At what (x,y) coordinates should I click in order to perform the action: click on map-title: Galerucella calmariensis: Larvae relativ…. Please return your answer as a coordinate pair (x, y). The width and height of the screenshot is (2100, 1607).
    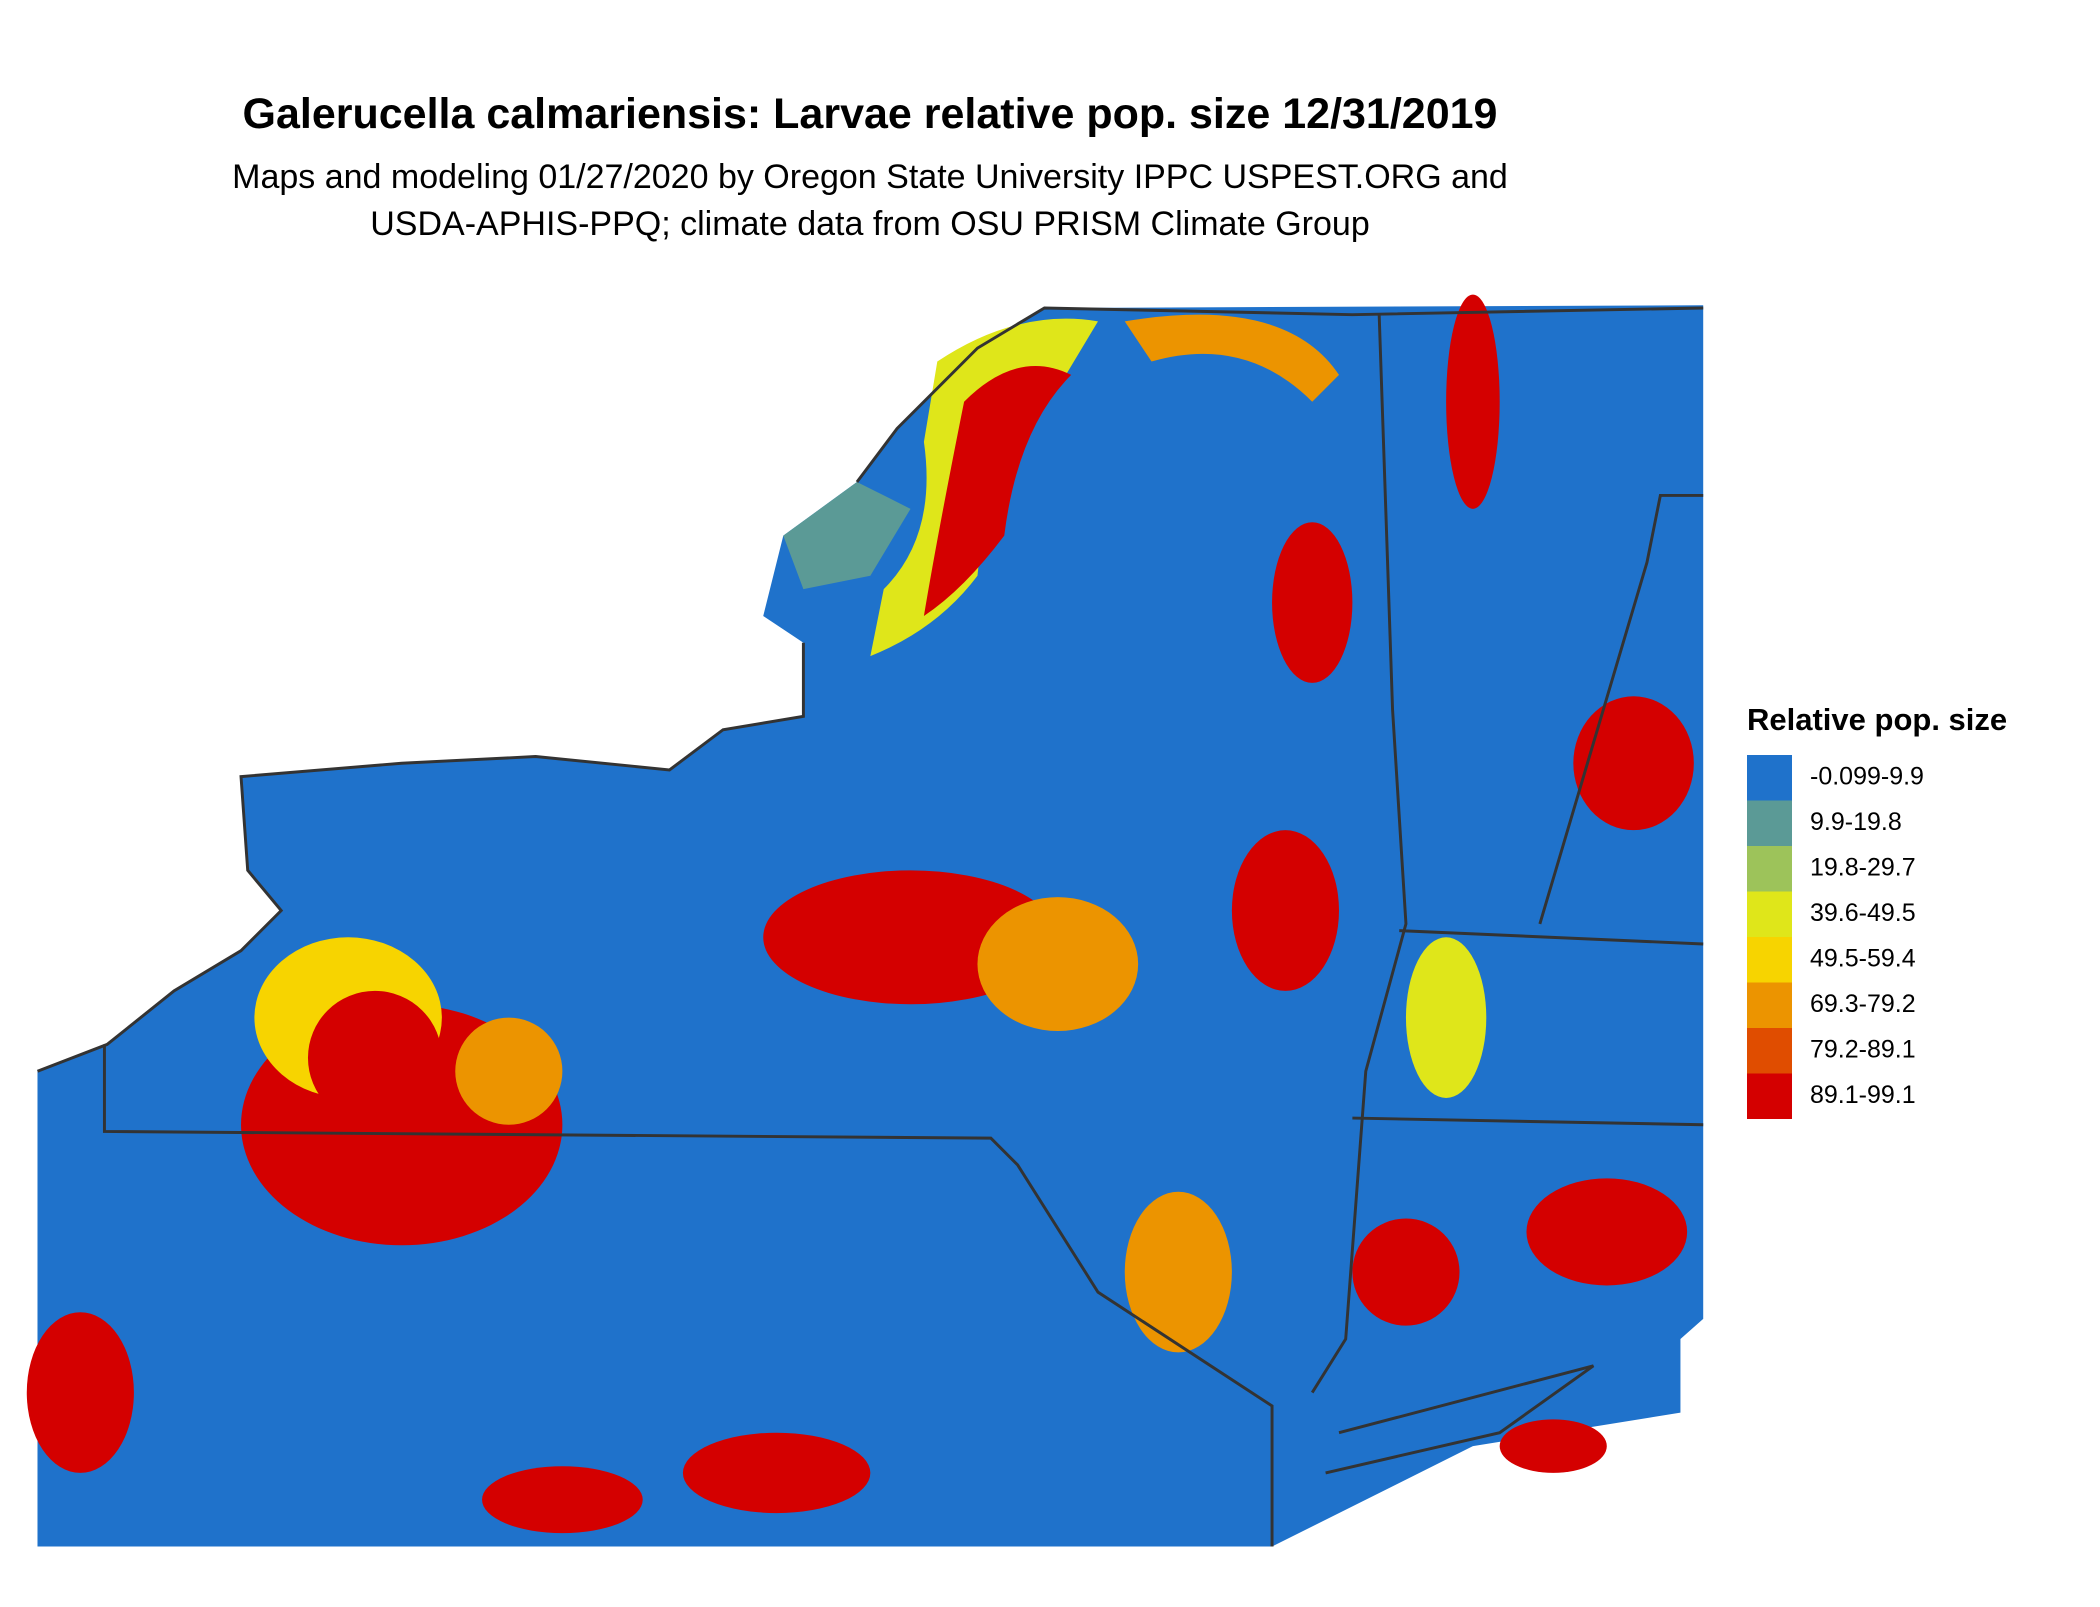
    Looking at the image, I should click on (870, 114).